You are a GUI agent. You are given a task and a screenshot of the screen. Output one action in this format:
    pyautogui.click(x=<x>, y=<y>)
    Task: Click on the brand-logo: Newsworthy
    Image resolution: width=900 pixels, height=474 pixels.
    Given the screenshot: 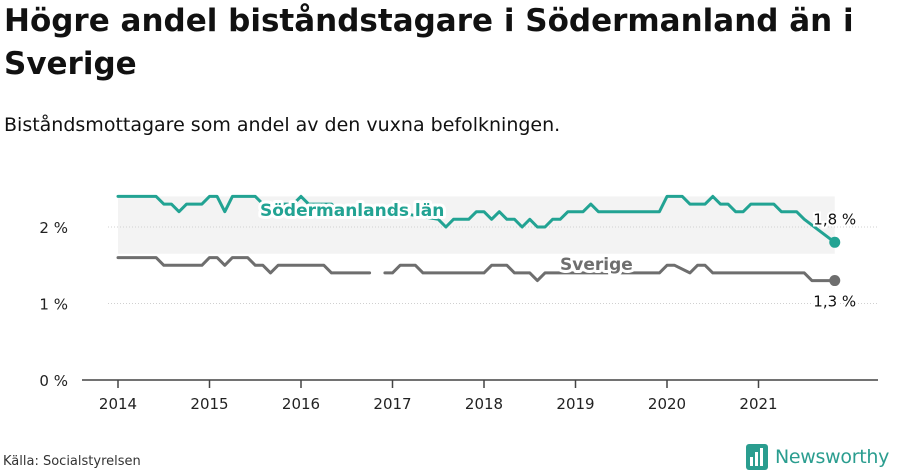 What is the action you would take?
    pyautogui.click(x=817, y=457)
    